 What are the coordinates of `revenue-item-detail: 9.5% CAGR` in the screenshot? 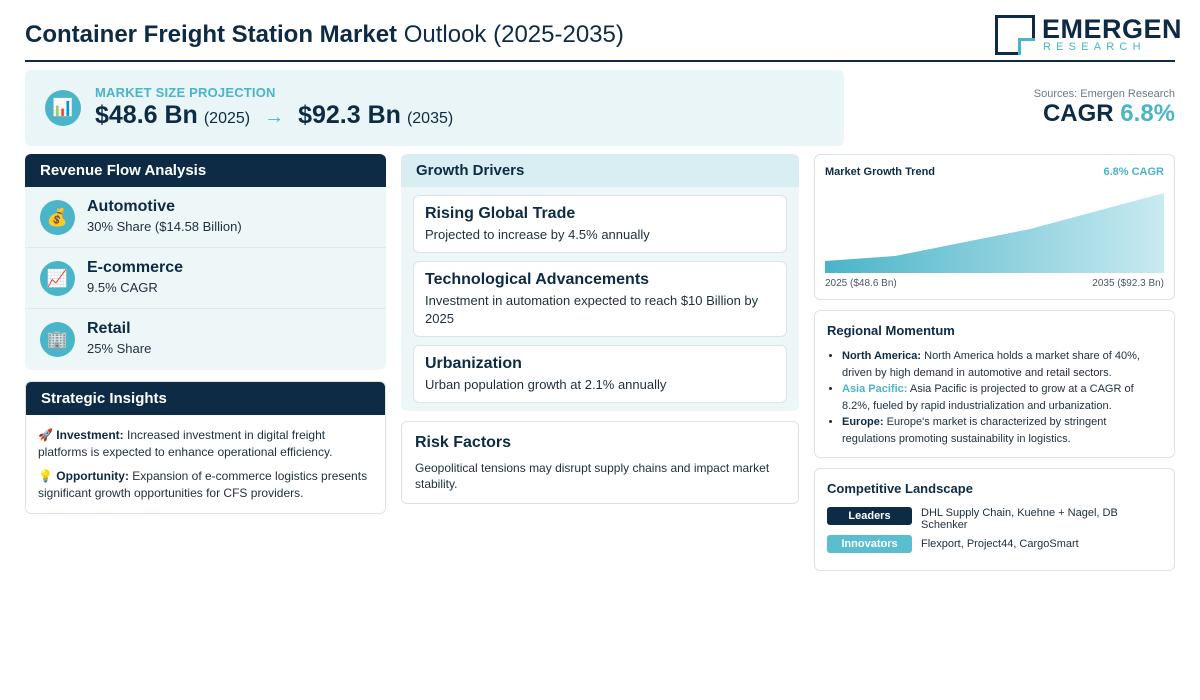 It's located at (122, 287).